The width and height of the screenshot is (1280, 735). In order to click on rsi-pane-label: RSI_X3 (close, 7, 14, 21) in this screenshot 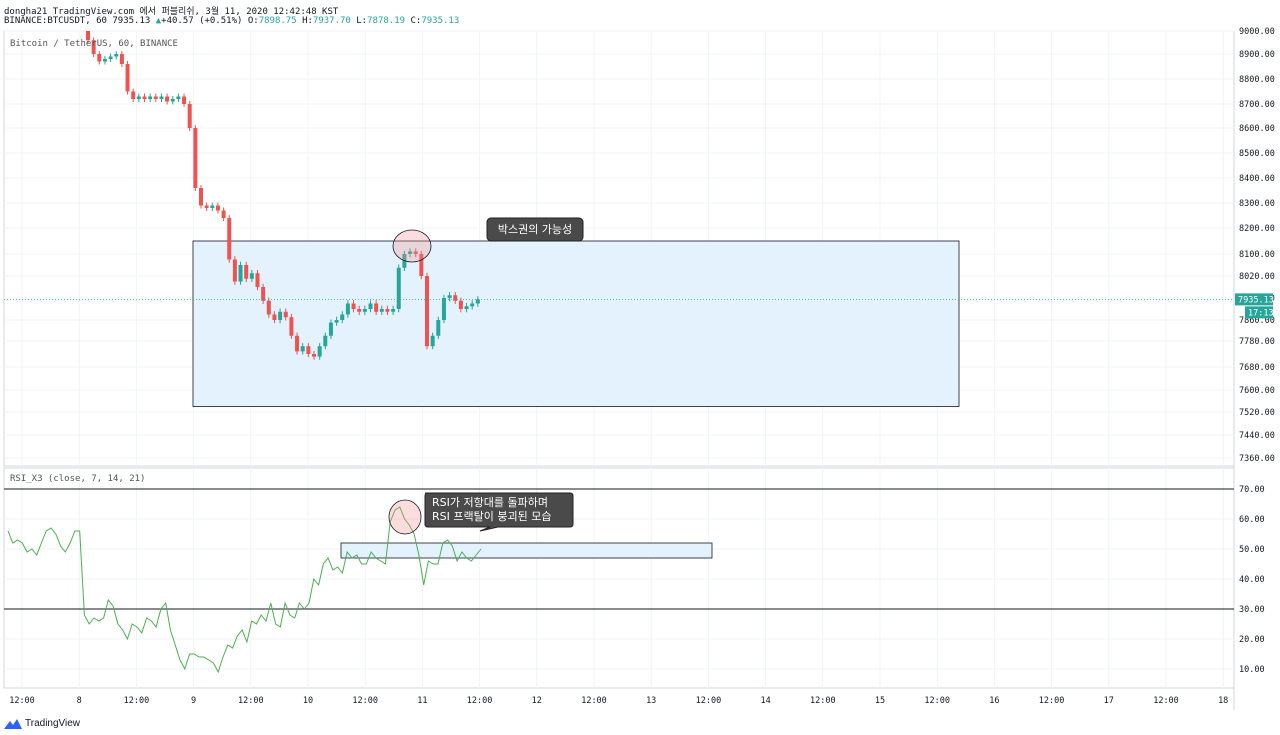, I will do `click(78, 479)`.